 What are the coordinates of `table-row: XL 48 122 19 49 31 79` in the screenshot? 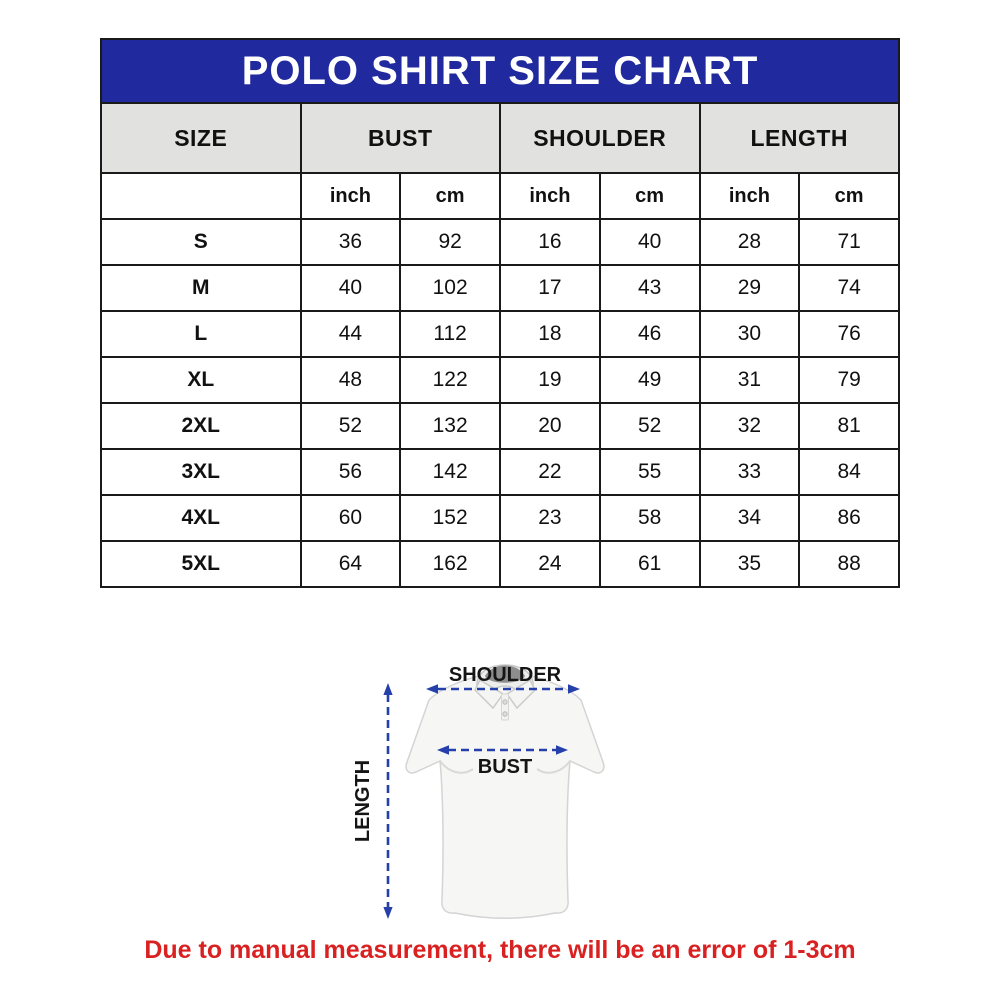 It's located at (500, 380).